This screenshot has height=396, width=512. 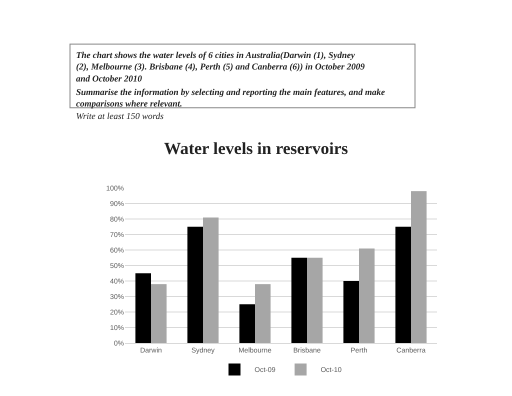 What do you see at coordinates (256, 148) in the screenshot?
I see `chart-title: Water levels in reservoirs` at bounding box center [256, 148].